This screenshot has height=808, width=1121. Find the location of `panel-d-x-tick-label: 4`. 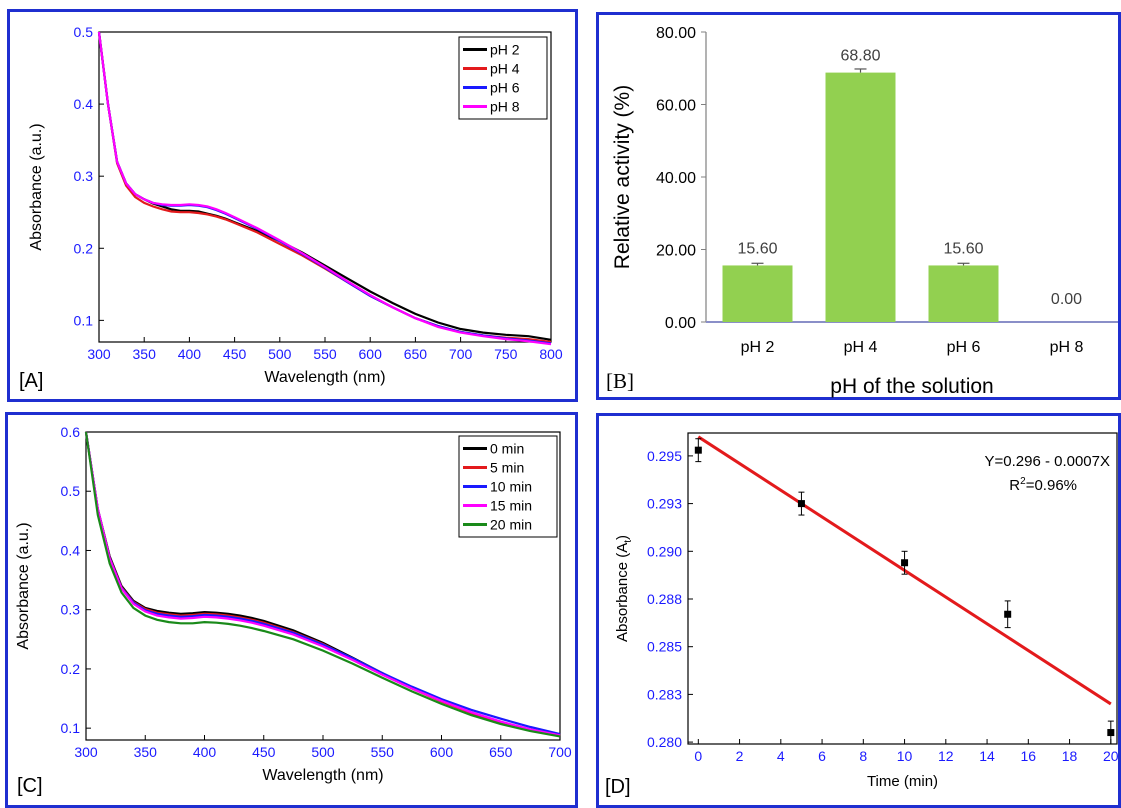

panel-d-x-tick-label: 4 is located at coordinates (781, 756).